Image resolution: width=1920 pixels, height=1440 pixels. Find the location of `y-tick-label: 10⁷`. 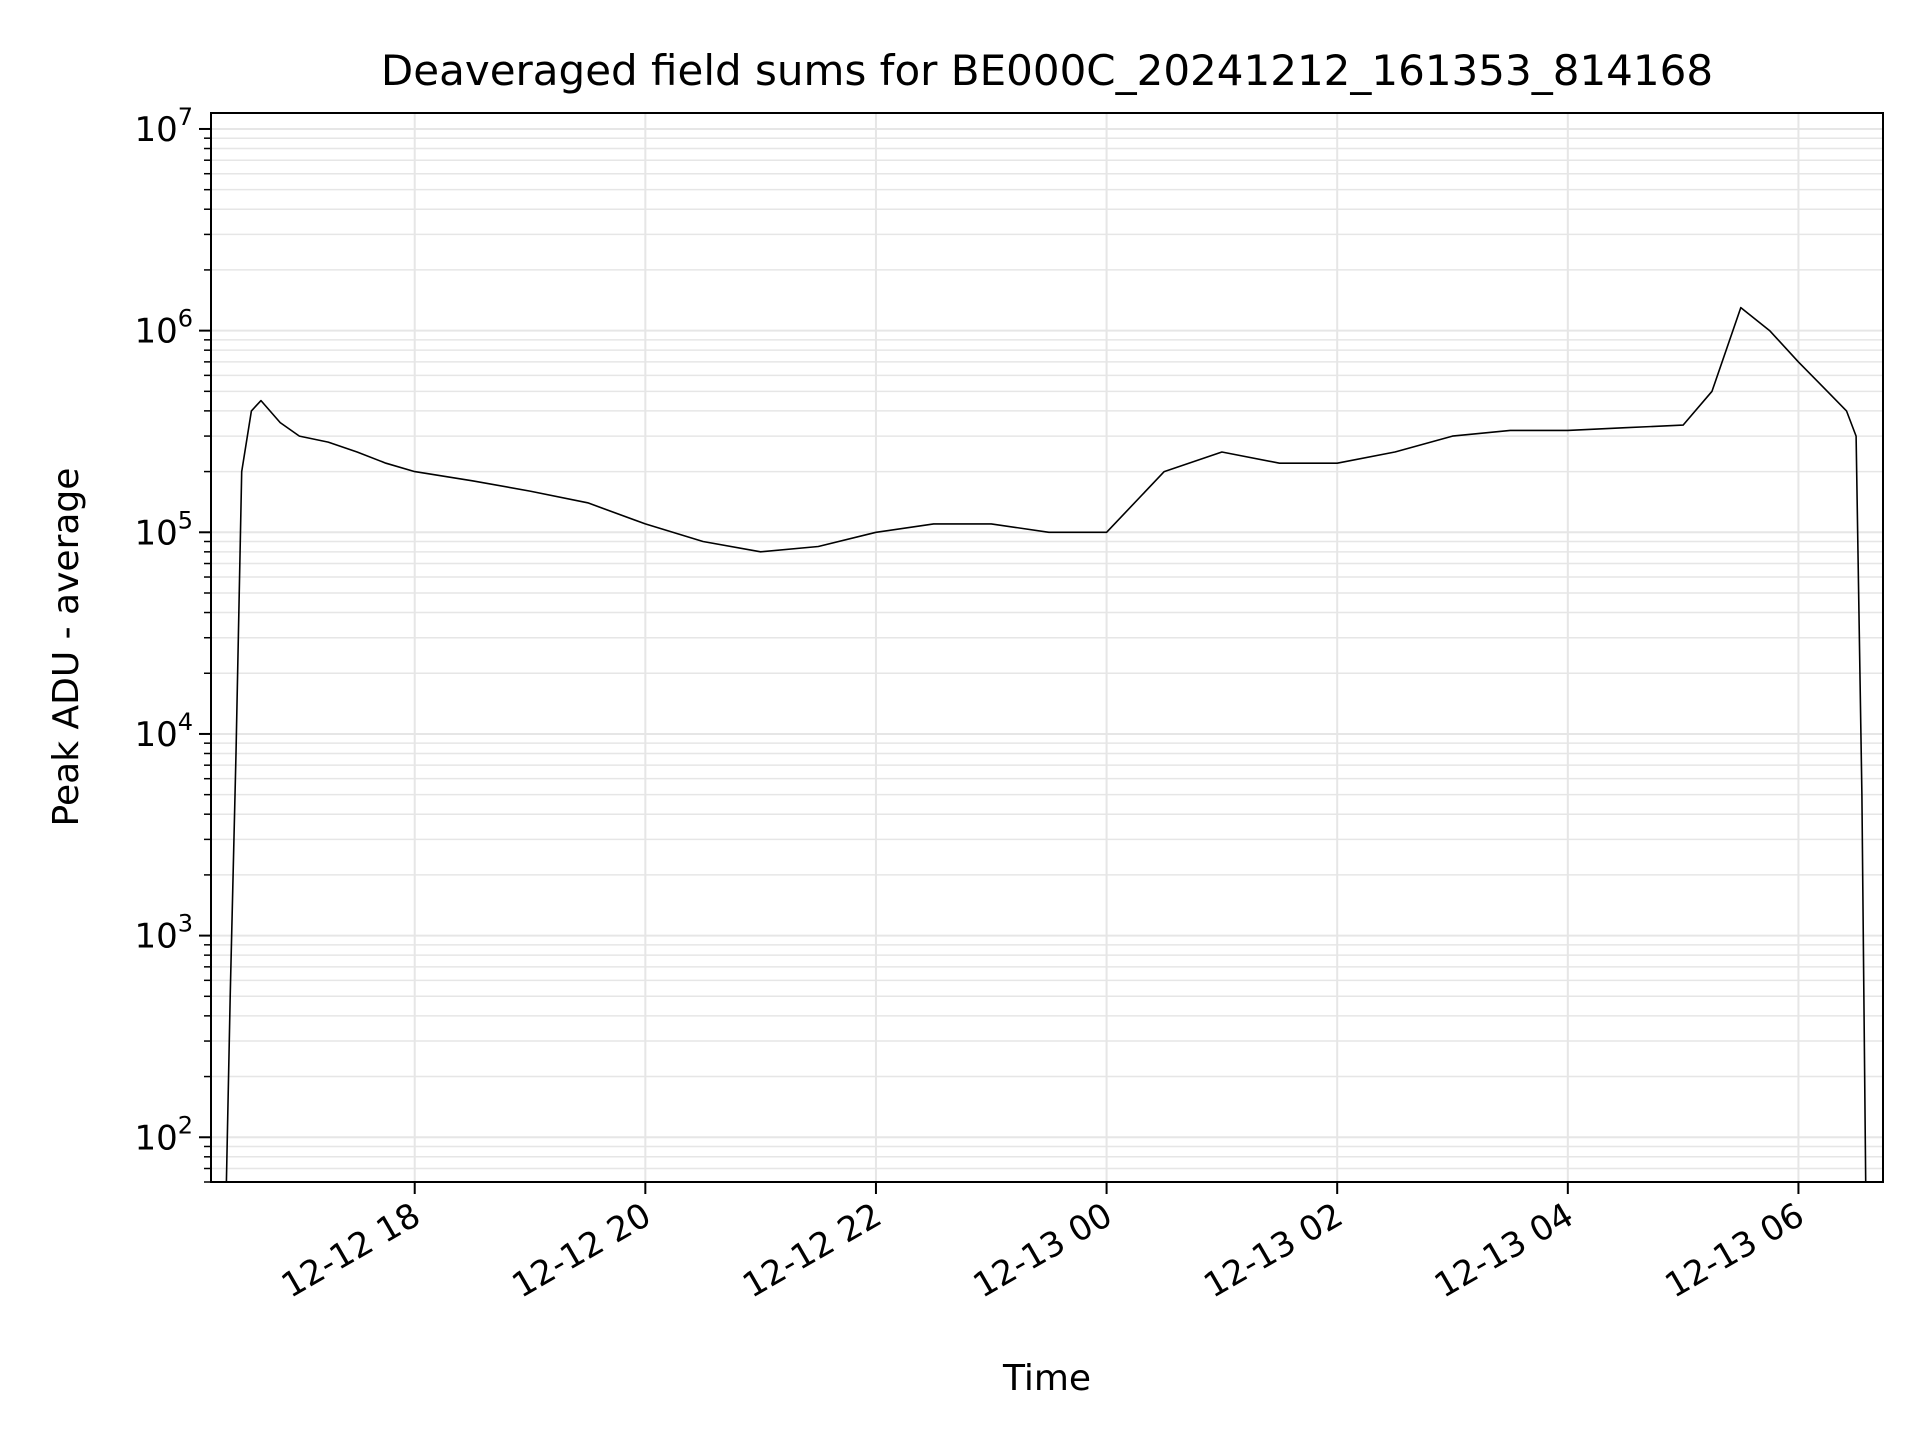

y-tick-label: 10⁷ is located at coordinates (163, 126).